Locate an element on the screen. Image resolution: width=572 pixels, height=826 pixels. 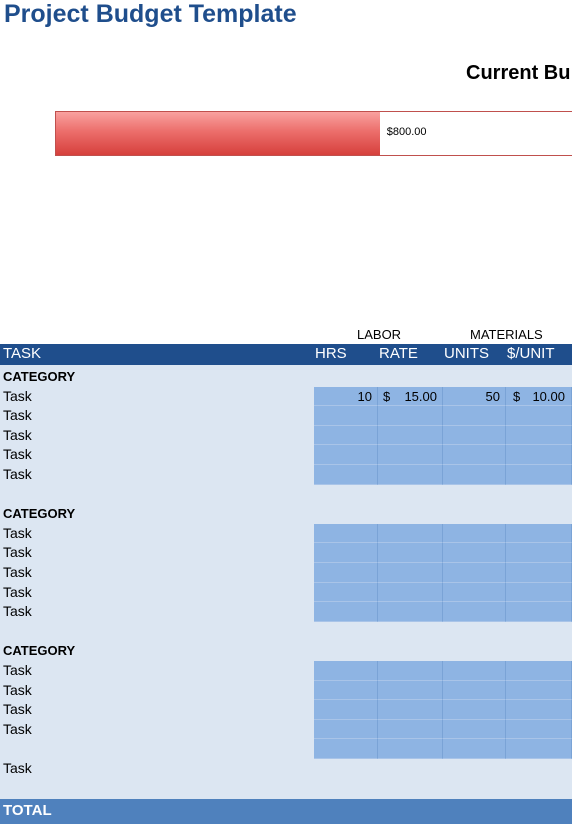
rate-cell: $15.00 is located at coordinates (410, 396).